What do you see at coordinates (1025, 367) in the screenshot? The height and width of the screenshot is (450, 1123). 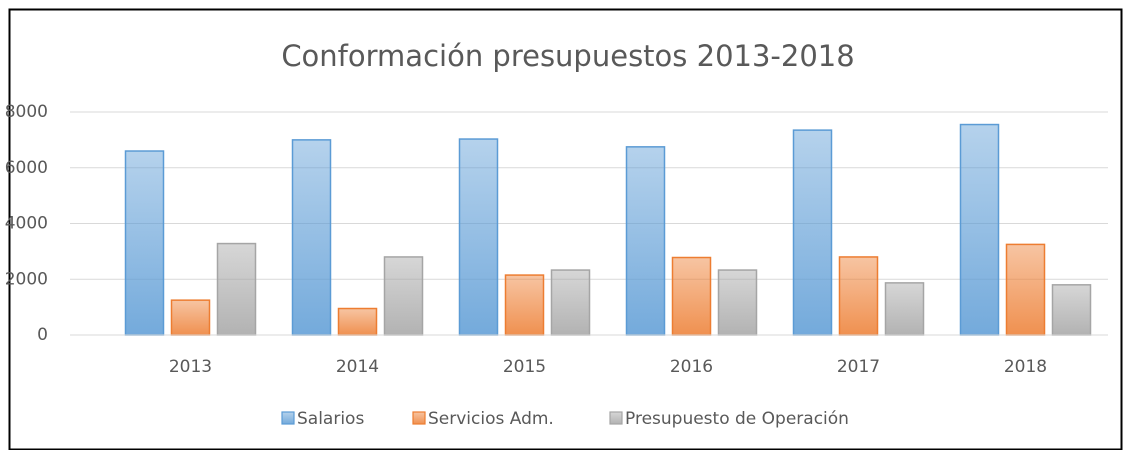 I see `x-tick-label: 2018` at bounding box center [1025, 367].